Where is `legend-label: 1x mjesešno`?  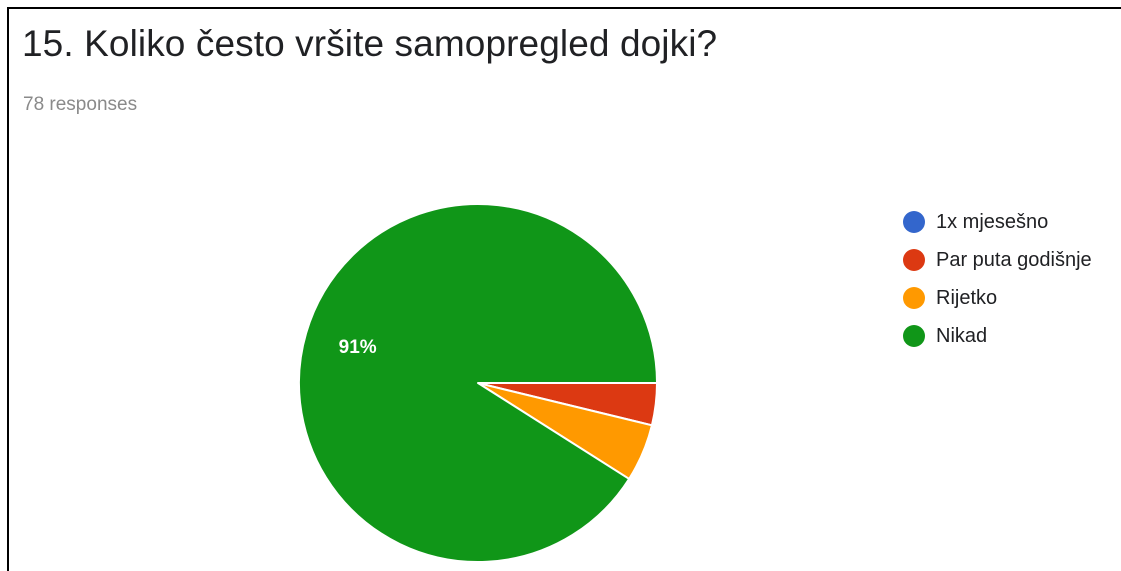 legend-label: 1x mjesešno is located at coordinates (992, 221).